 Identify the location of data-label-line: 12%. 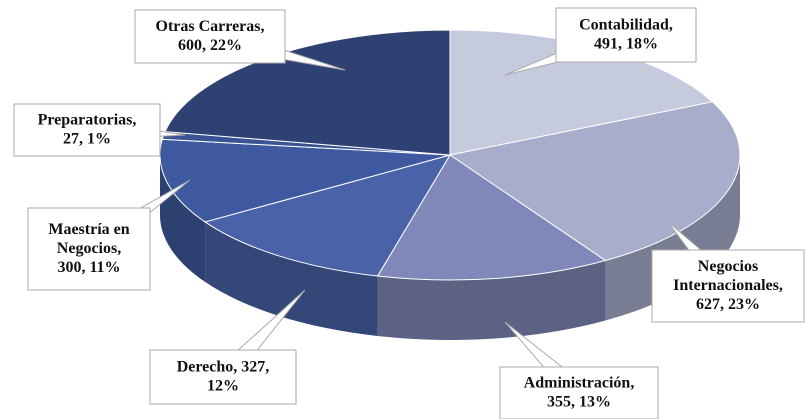
(223, 385).